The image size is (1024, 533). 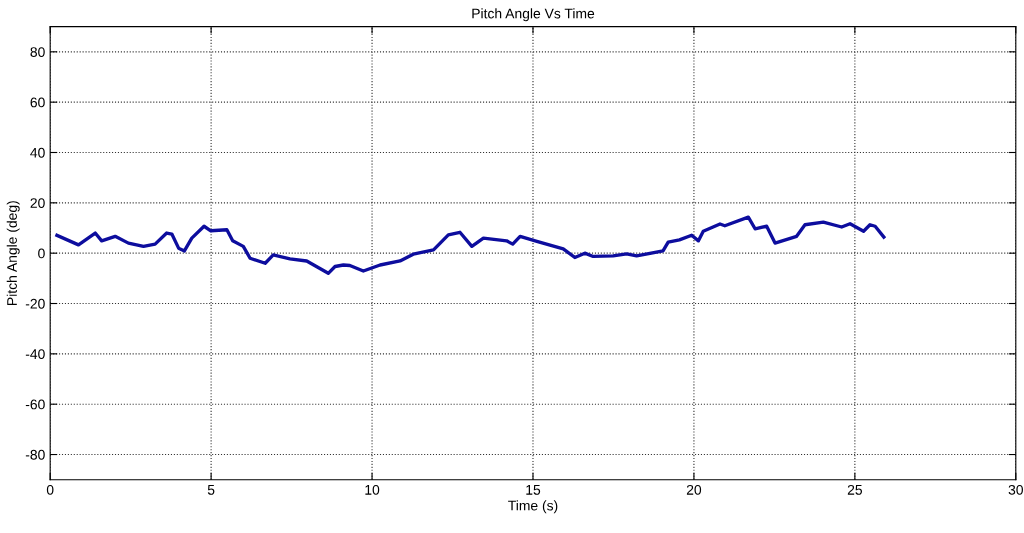 What do you see at coordinates (372, 489) in the screenshot?
I see `x-tick-label: 10` at bounding box center [372, 489].